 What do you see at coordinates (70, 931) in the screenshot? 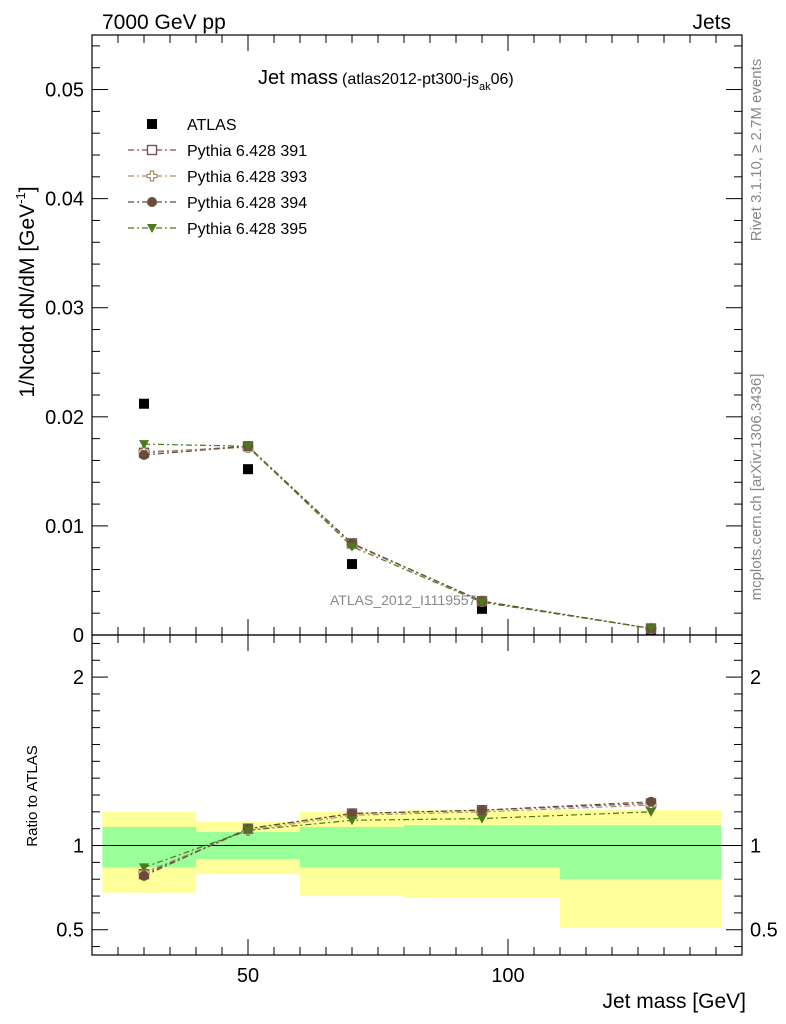
I see `ratio-y-tick-label-left-0: 0.5` at bounding box center [70, 931].